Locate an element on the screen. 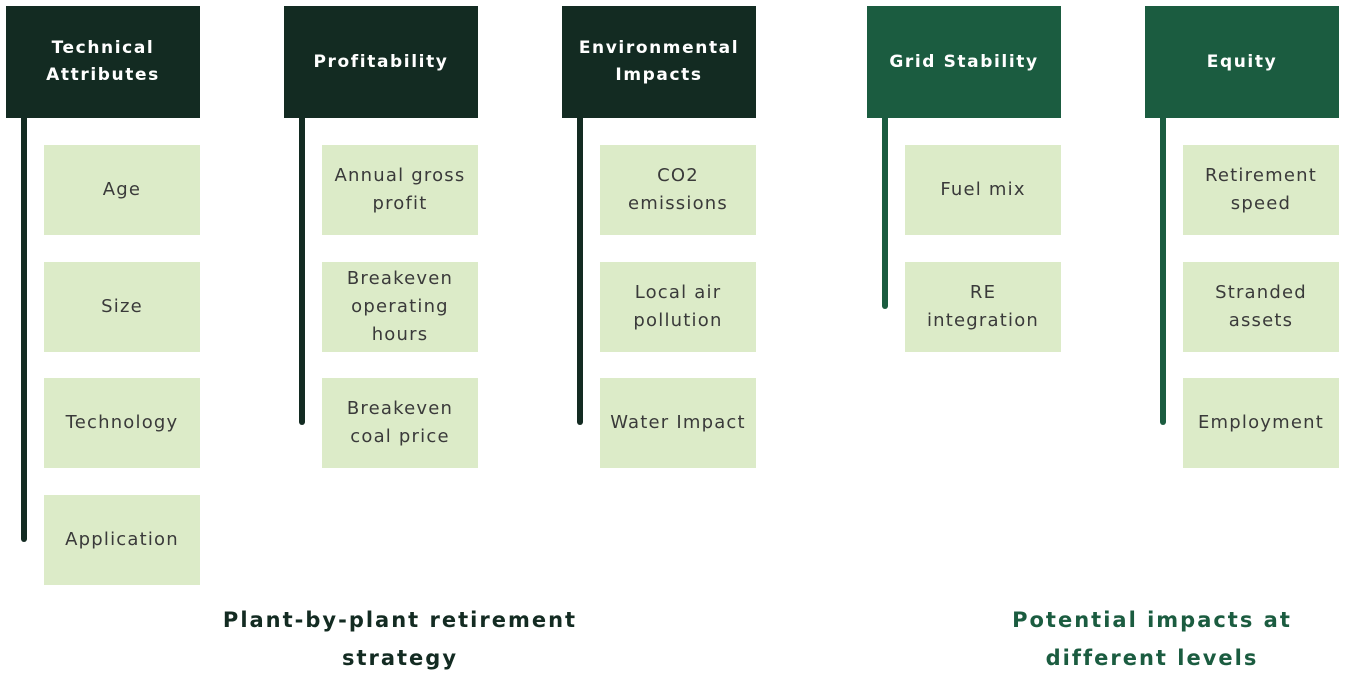  criterion-box: Application is located at coordinates (122, 539).